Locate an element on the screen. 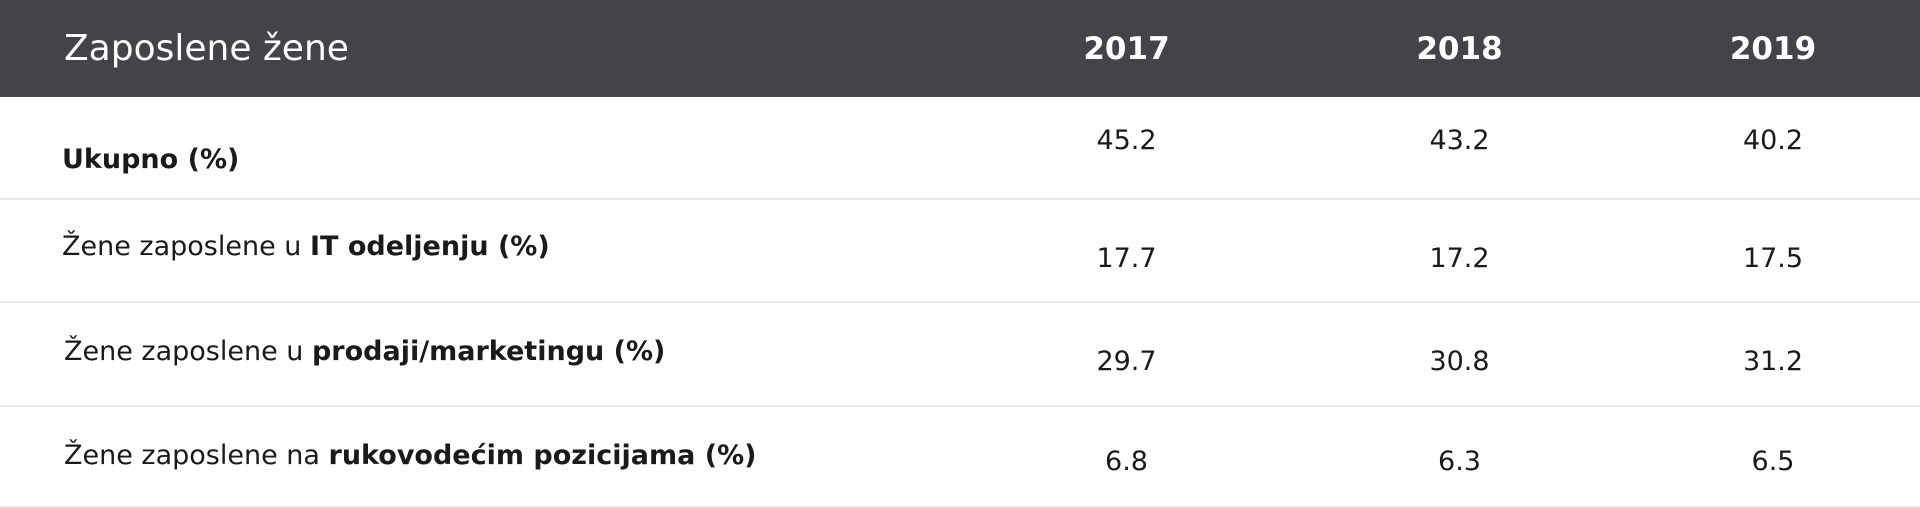 The width and height of the screenshot is (1920, 508). cell-2019: 31.2 is located at coordinates (1773, 361).